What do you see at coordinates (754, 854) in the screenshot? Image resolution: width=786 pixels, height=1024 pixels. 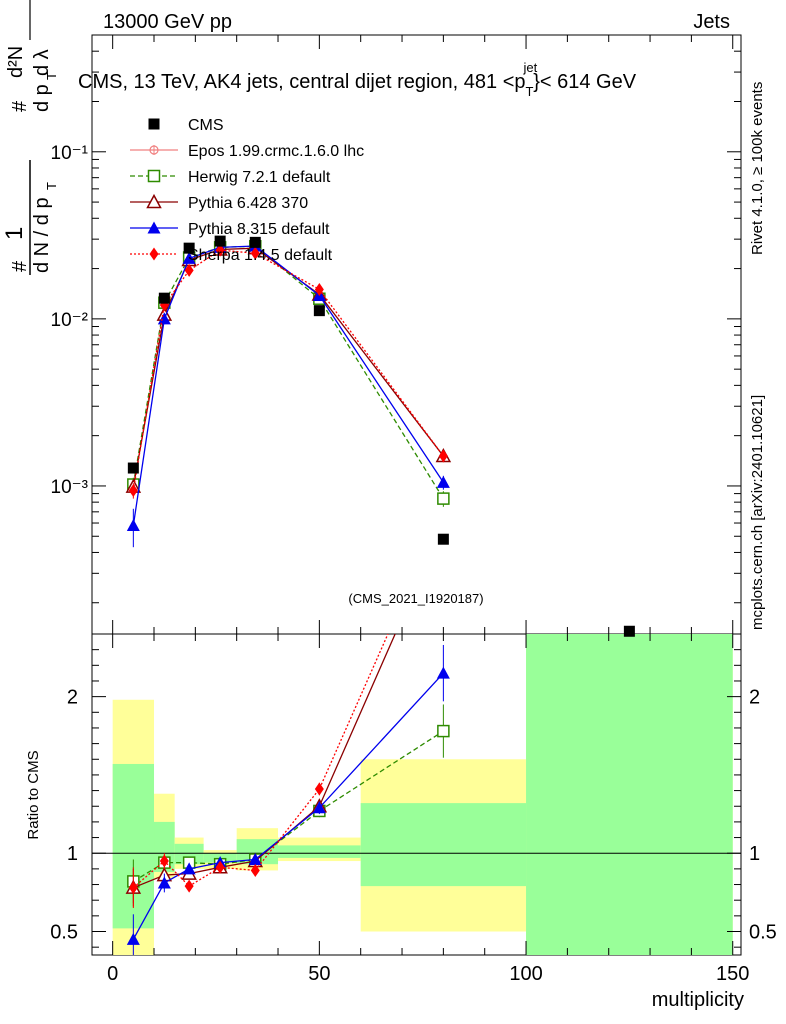 I see `ratio-y-tick-label-right: 1` at bounding box center [754, 854].